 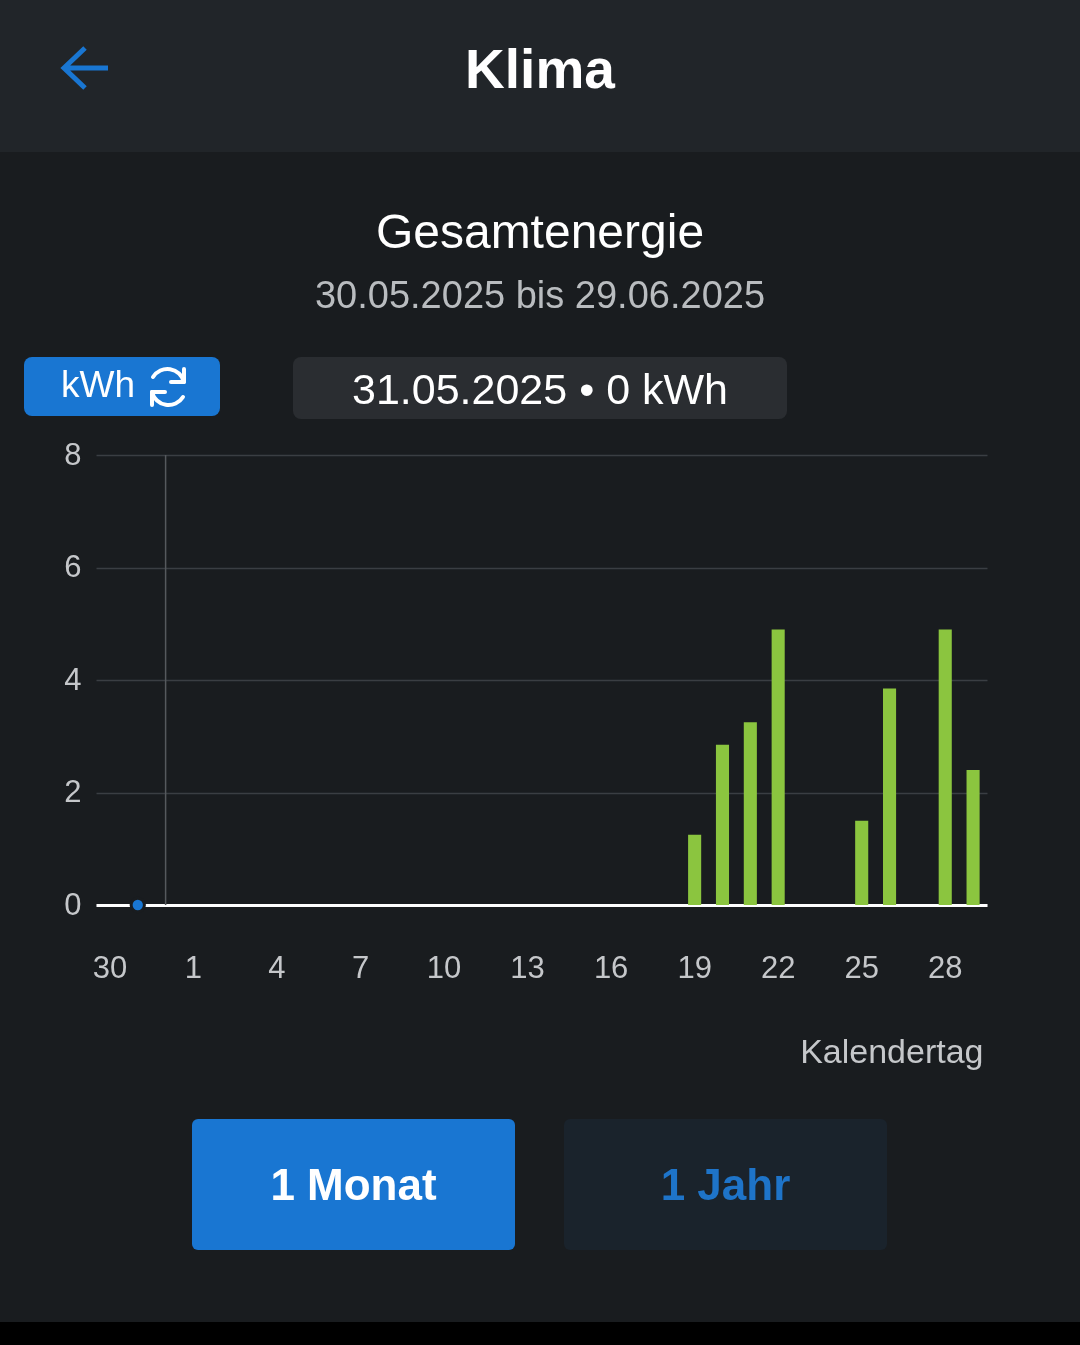 What do you see at coordinates (540, 69) in the screenshot?
I see `text: Klima` at bounding box center [540, 69].